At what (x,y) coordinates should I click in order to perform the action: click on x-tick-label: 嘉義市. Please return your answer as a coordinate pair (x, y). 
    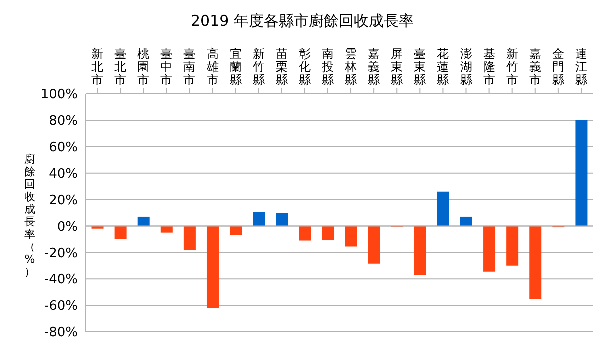
    Looking at the image, I should click on (535, 67).